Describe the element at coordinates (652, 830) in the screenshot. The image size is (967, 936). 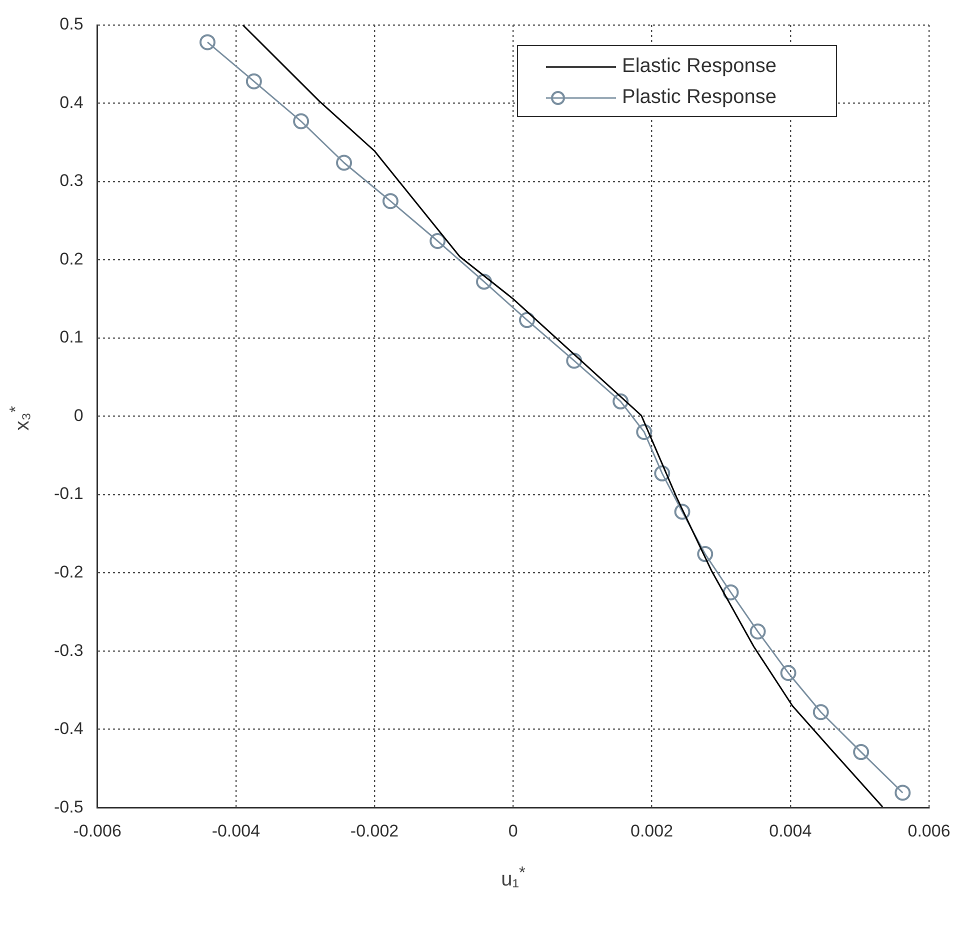
I see `x-tick-label: 0.002` at that location.